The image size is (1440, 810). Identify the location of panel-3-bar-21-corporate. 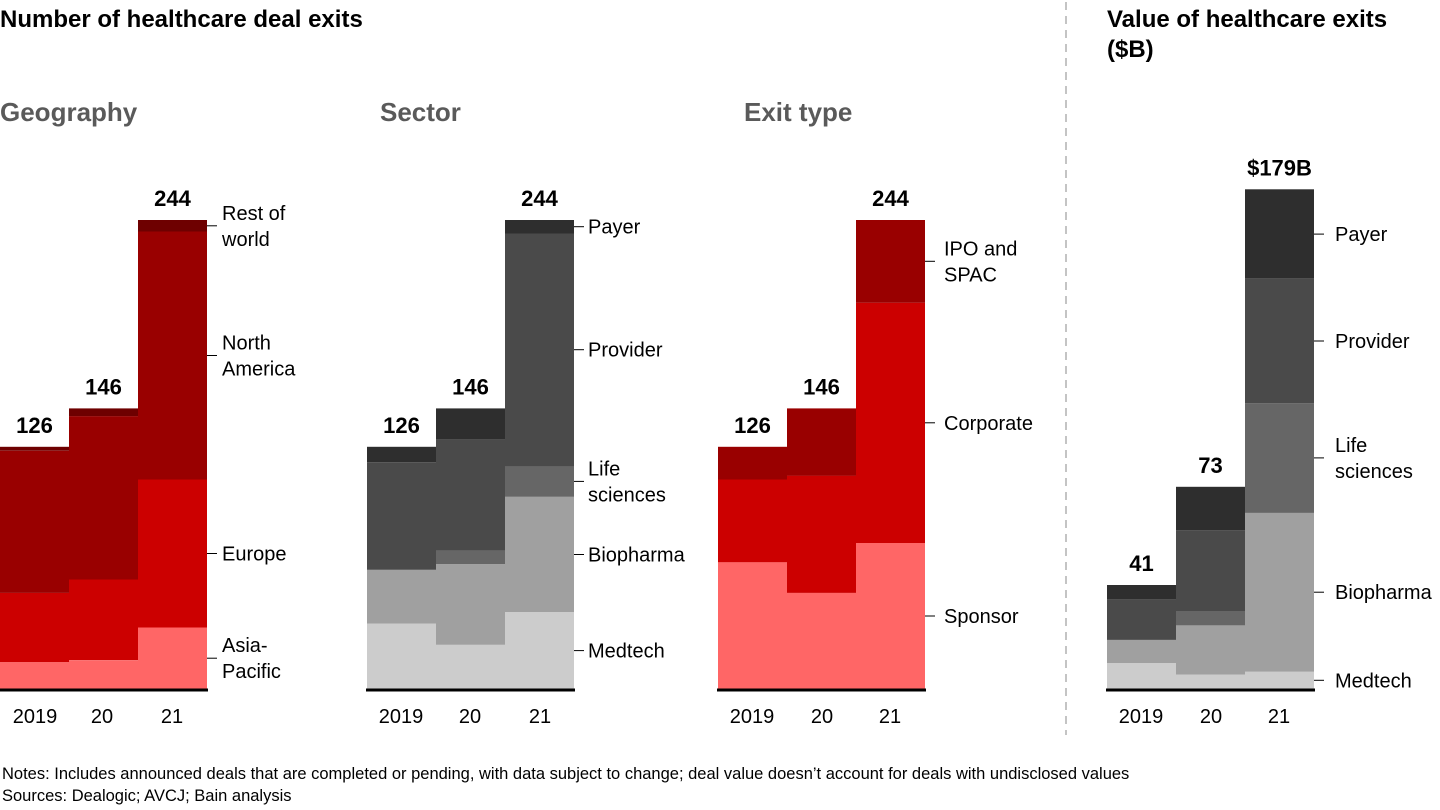
(890, 422).